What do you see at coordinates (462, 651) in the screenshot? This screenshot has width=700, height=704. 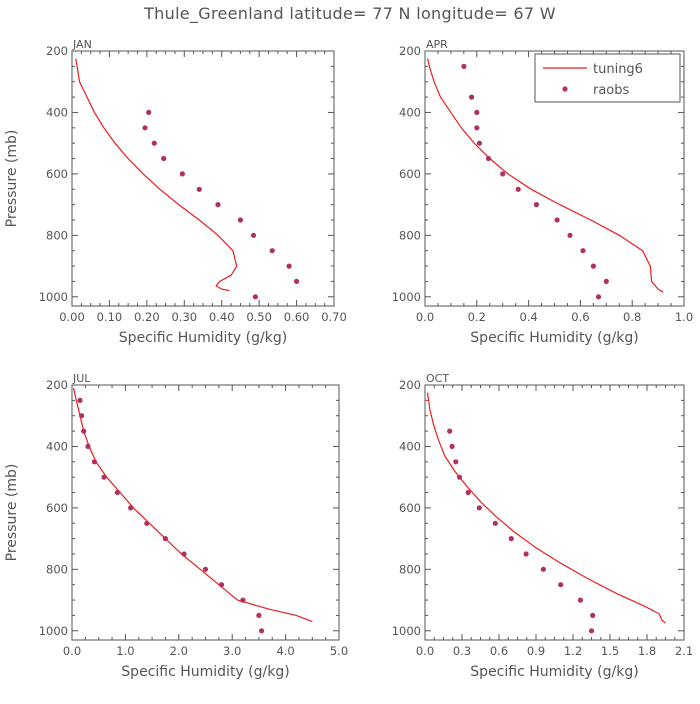 I see `x-tick-label: 0.3` at bounding box center [462, 651].